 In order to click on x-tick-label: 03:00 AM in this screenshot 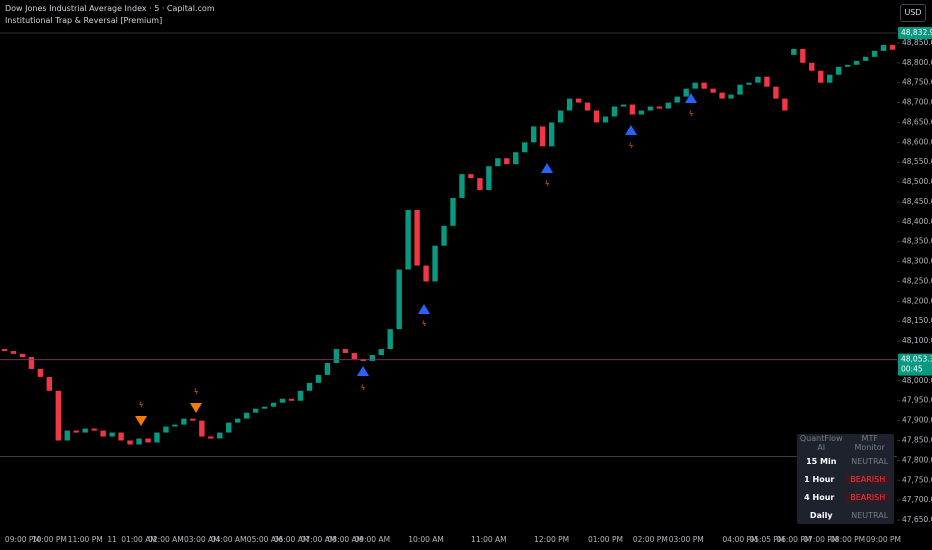, I will do `click(202, 539)`.